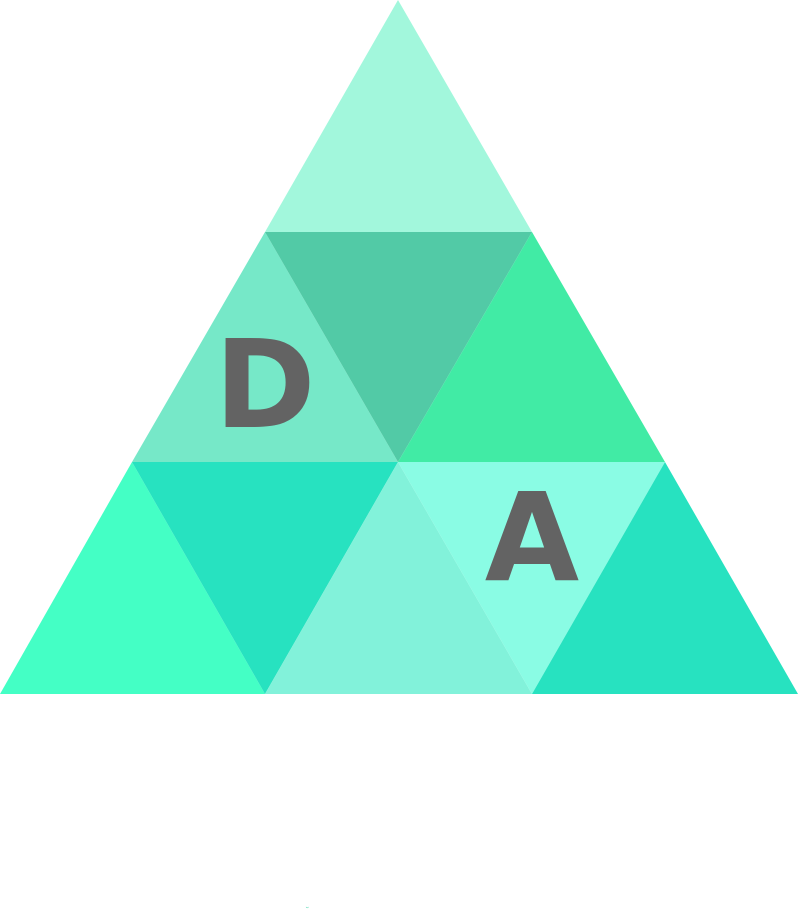 This screenshot has width=798, height=919. Describe the element at coordinates (665, 578) in the screenshot. I see `logo-tile-bottom-right` at that location.